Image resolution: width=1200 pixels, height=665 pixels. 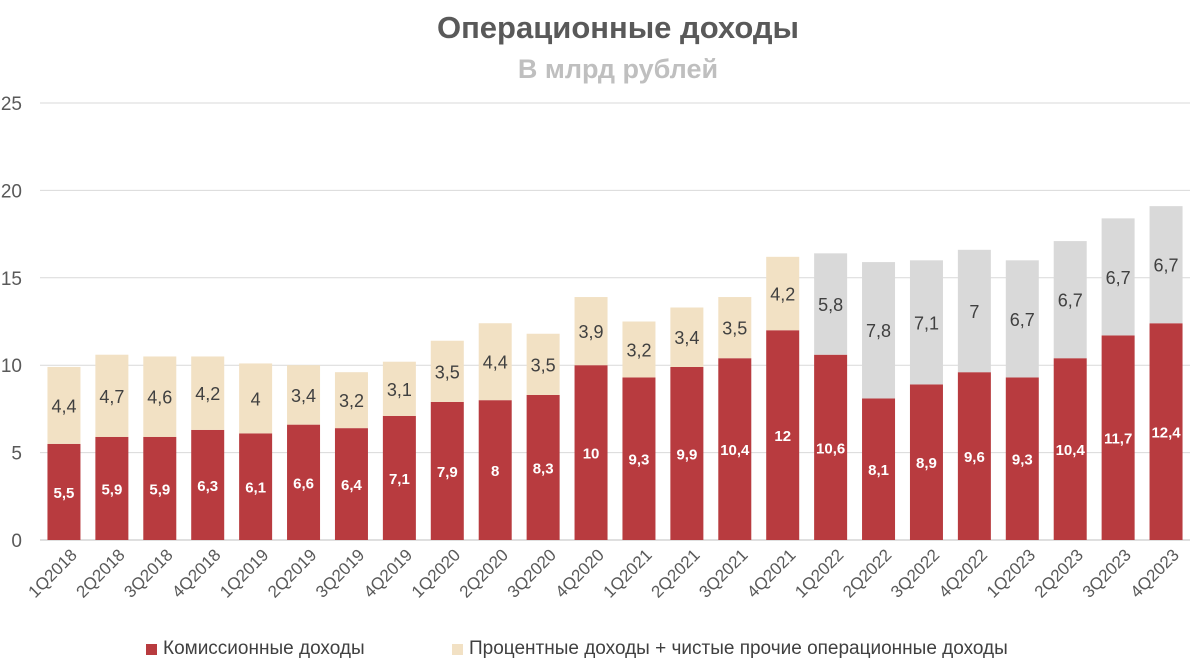 What do you see at coordinates (11, 191) in the screenshot?
I see `y-tick-label: 20` at bounding box center [11, 191].